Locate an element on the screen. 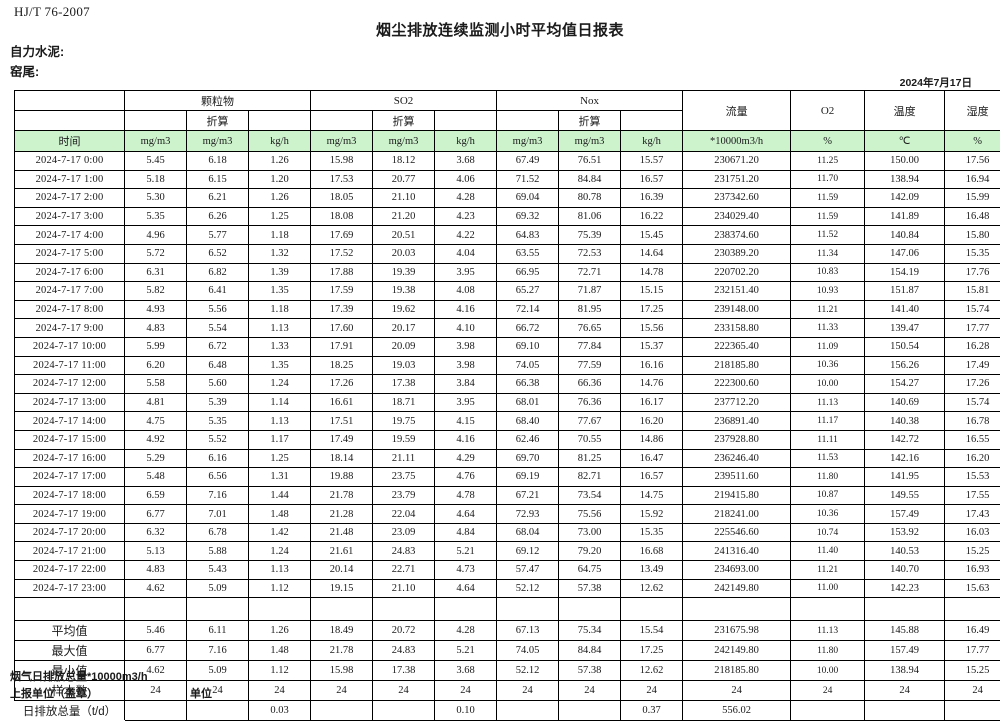 The width and height of the screenshot is (1000, 721). cell-value: 5.21 is located at coordinates (466, 551).